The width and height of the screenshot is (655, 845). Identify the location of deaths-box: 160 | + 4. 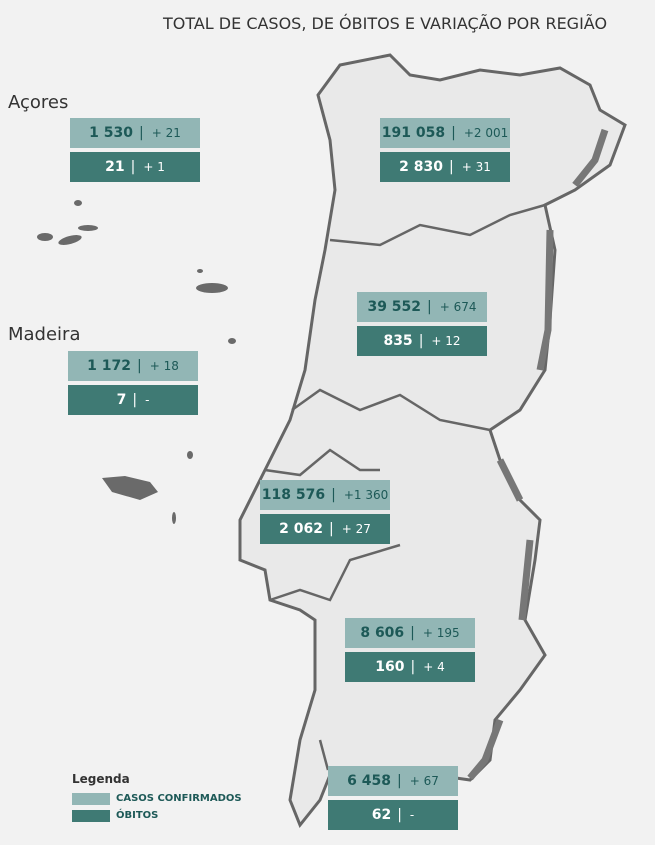
(410, 667).